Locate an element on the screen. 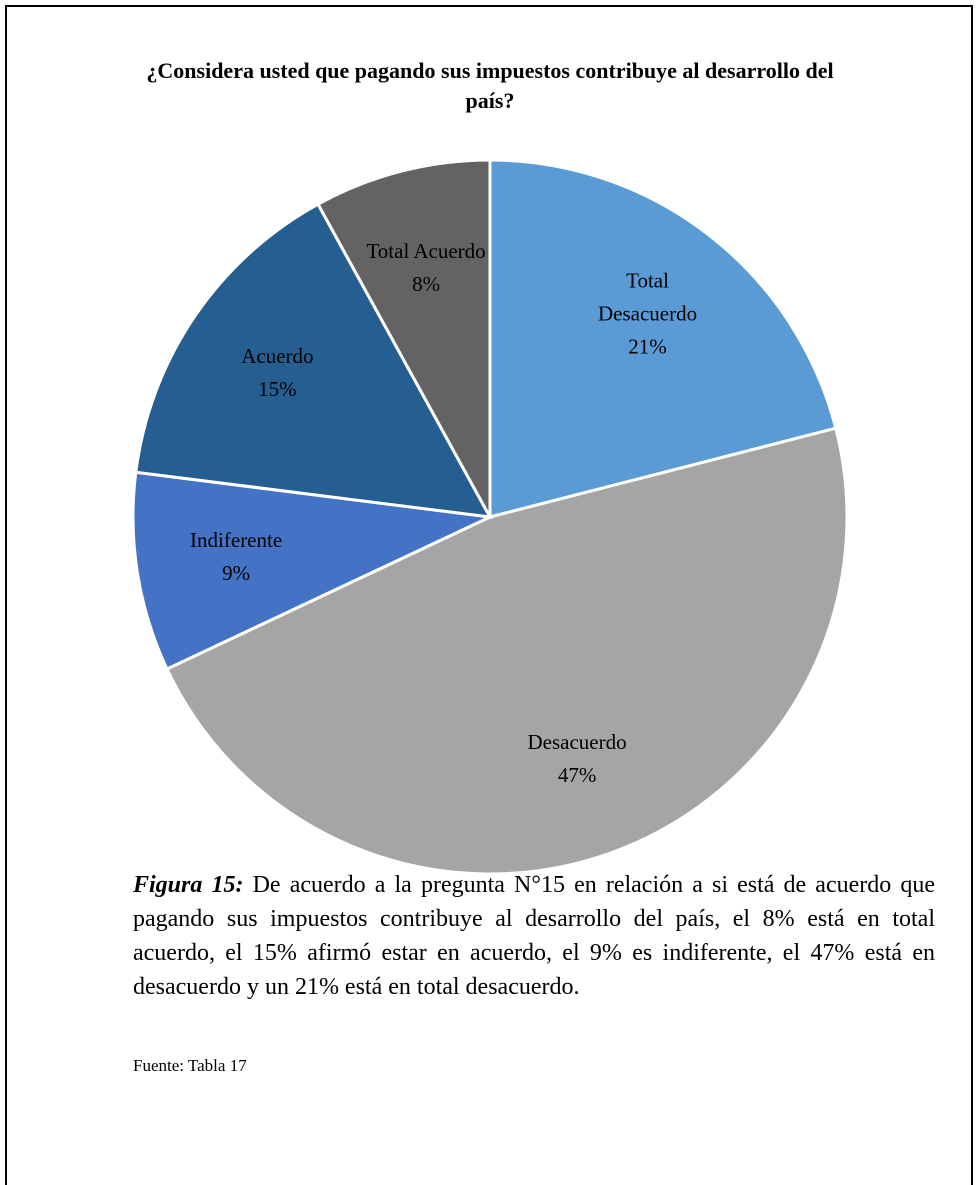  source: Fuente: Tabla 17 is located at coordinates (190, 1065).